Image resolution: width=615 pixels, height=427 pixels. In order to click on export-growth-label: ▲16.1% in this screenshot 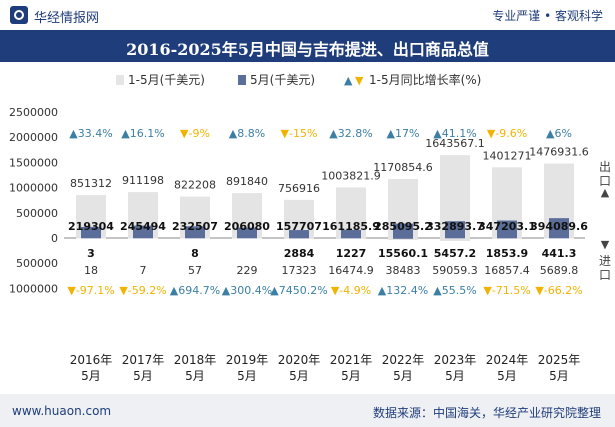, I will do `click(142, 133)`.